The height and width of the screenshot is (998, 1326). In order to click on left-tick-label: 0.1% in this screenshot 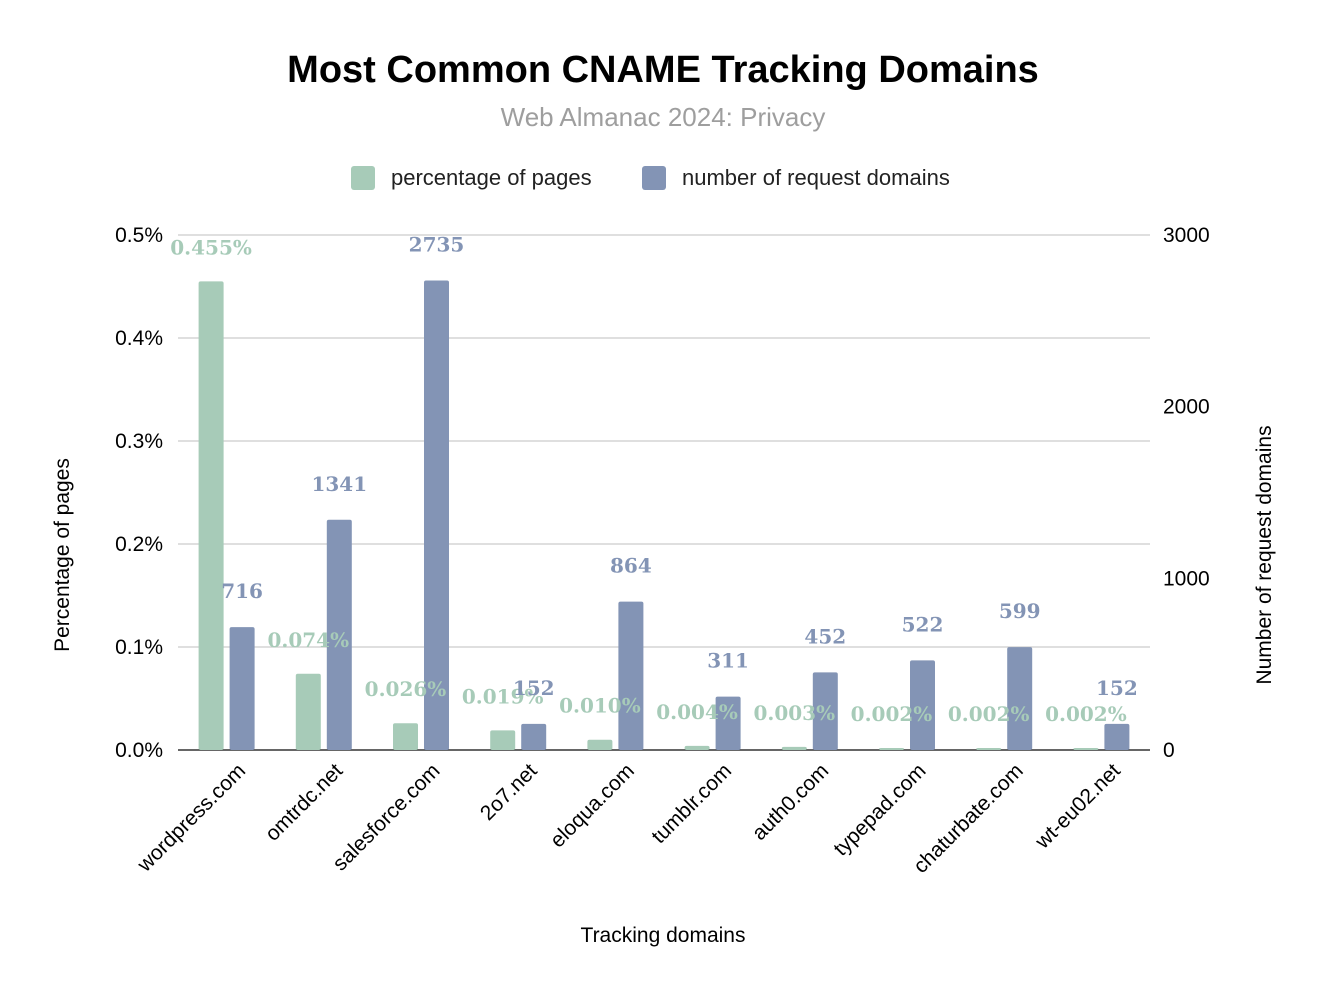, I will do `click(139, 647)`.